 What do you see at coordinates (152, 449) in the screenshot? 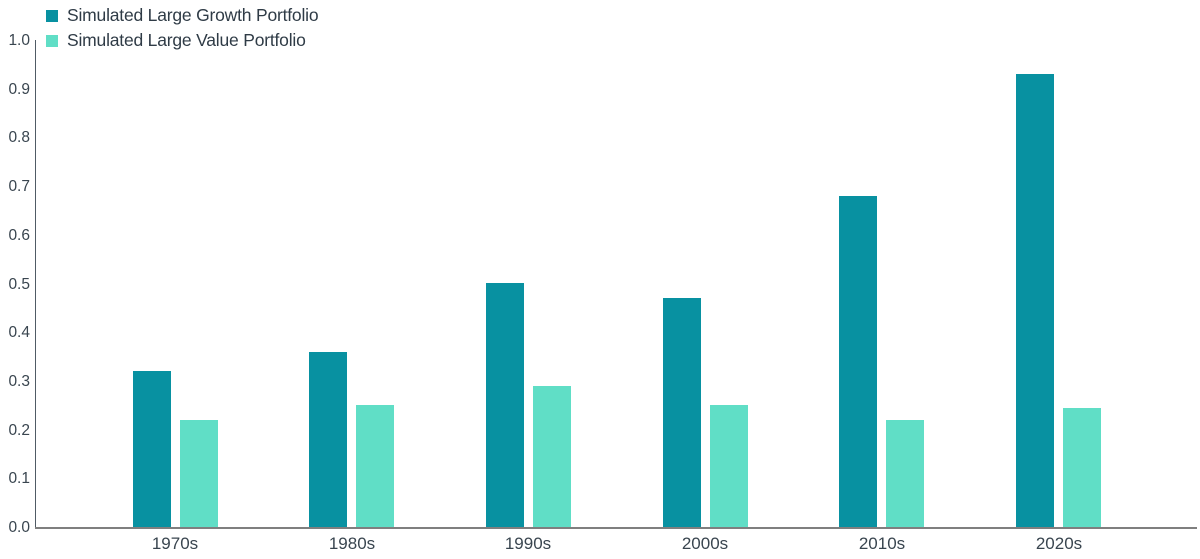
I see `growth-bar-1970s` at bounding box center [152, 449].